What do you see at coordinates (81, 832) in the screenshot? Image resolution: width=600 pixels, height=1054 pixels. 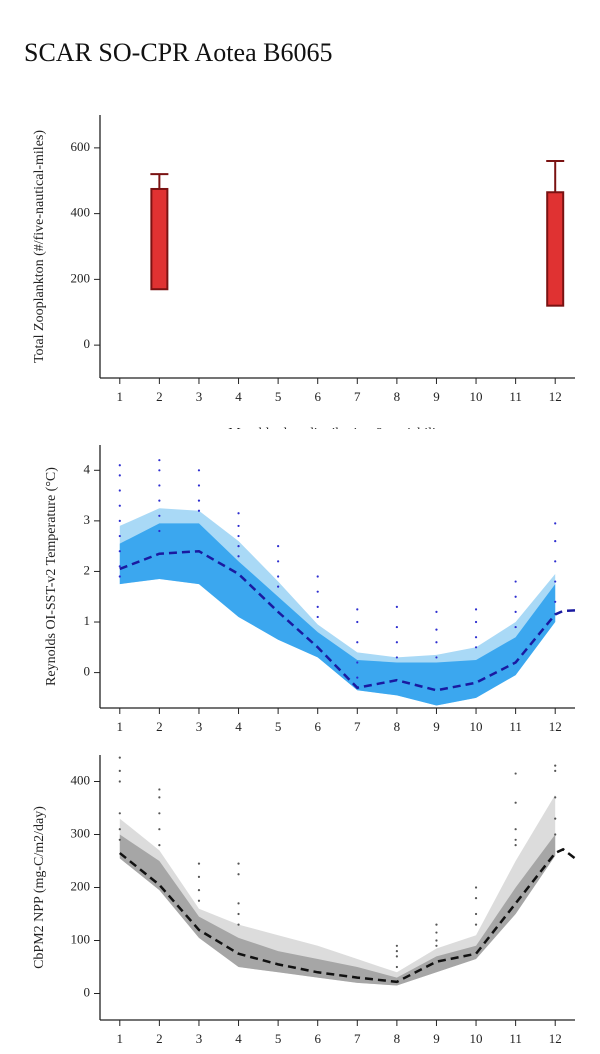 I see `y-tick-label: 300` at bounding box center [81, 832].